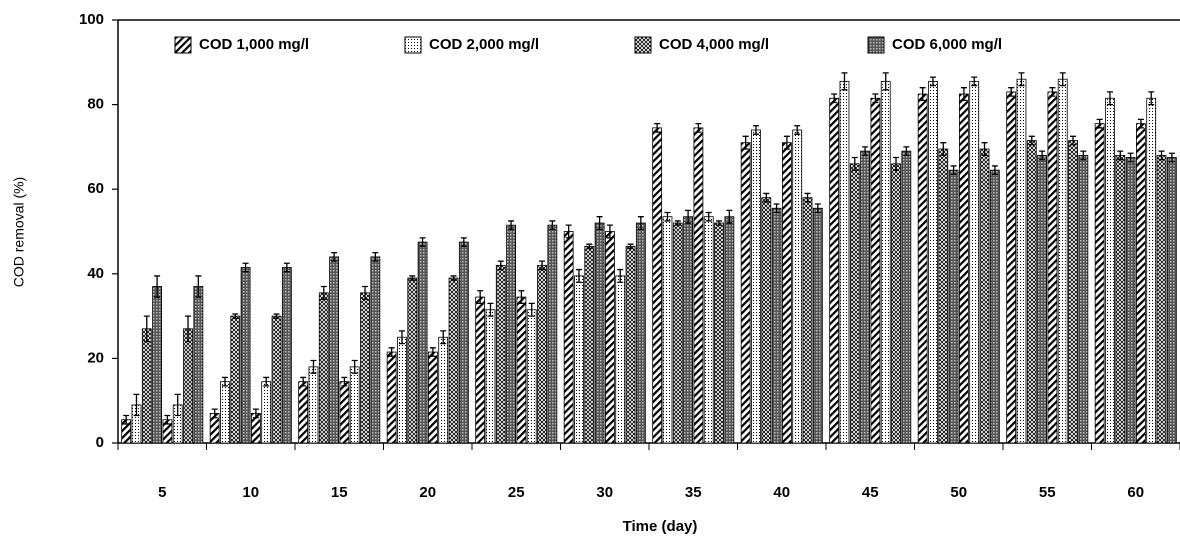 The height and width of the screenshot is (540, 1180). What do you see at coordinates (95, 188) in the screenshot?
I see `y-tick-label: 60` at bounding box center [95, 188].